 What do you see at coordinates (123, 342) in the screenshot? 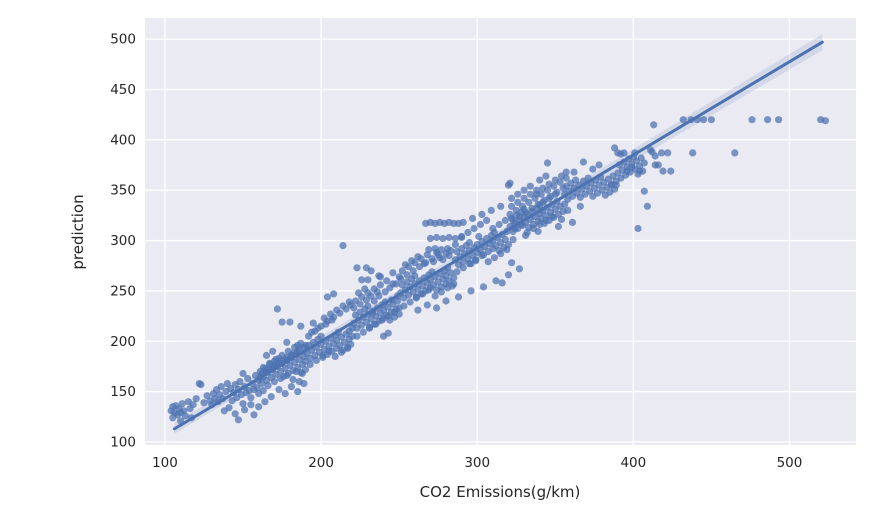
I see `y-tick-label: 200` at bounding box center [123, 342].